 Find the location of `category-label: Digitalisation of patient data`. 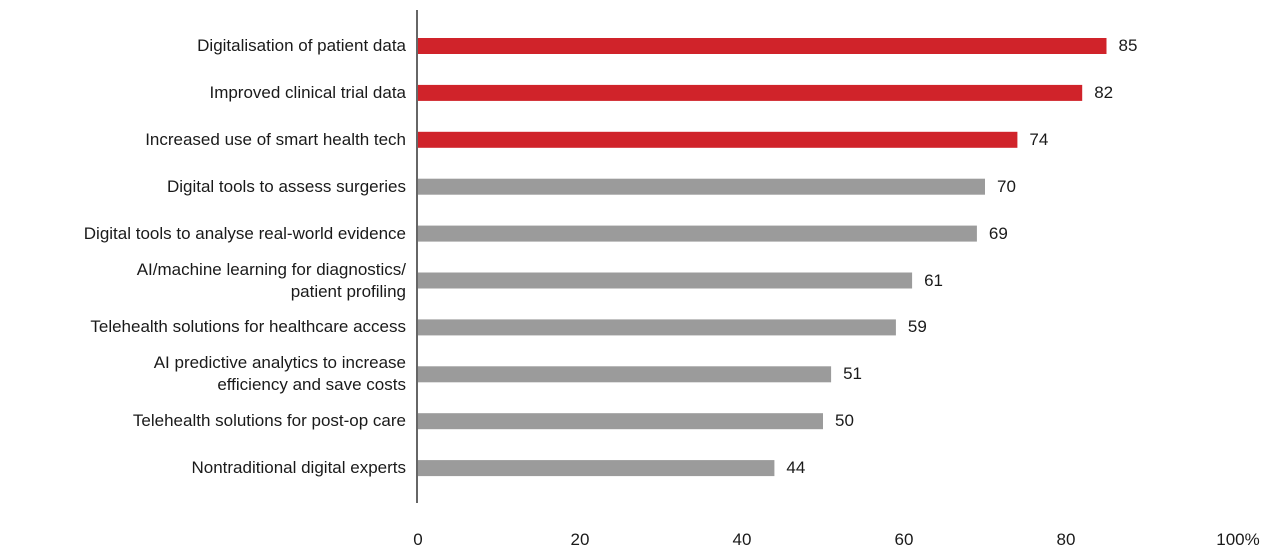

category-label: Digitalisation of patient data is located at coordinates (301, 45).